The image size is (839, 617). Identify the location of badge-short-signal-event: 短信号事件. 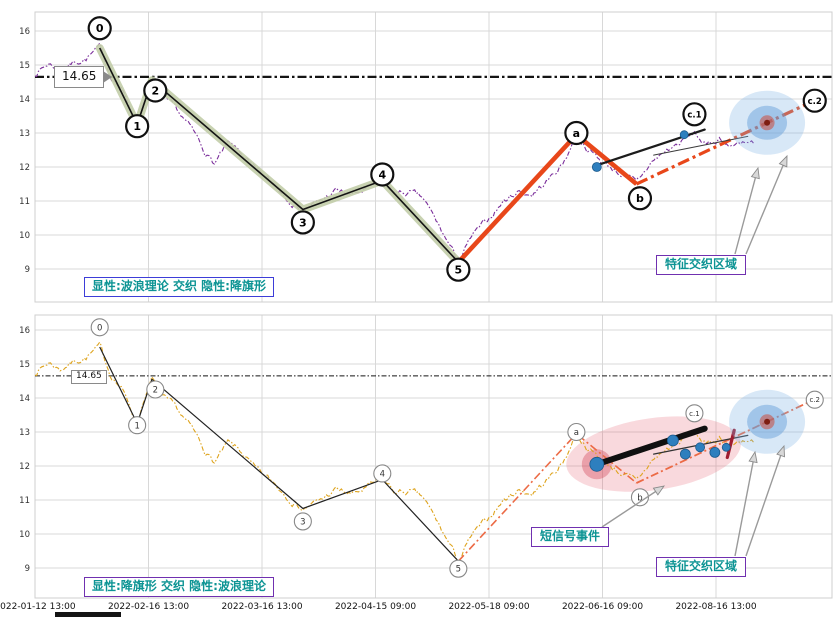
(570, 537).